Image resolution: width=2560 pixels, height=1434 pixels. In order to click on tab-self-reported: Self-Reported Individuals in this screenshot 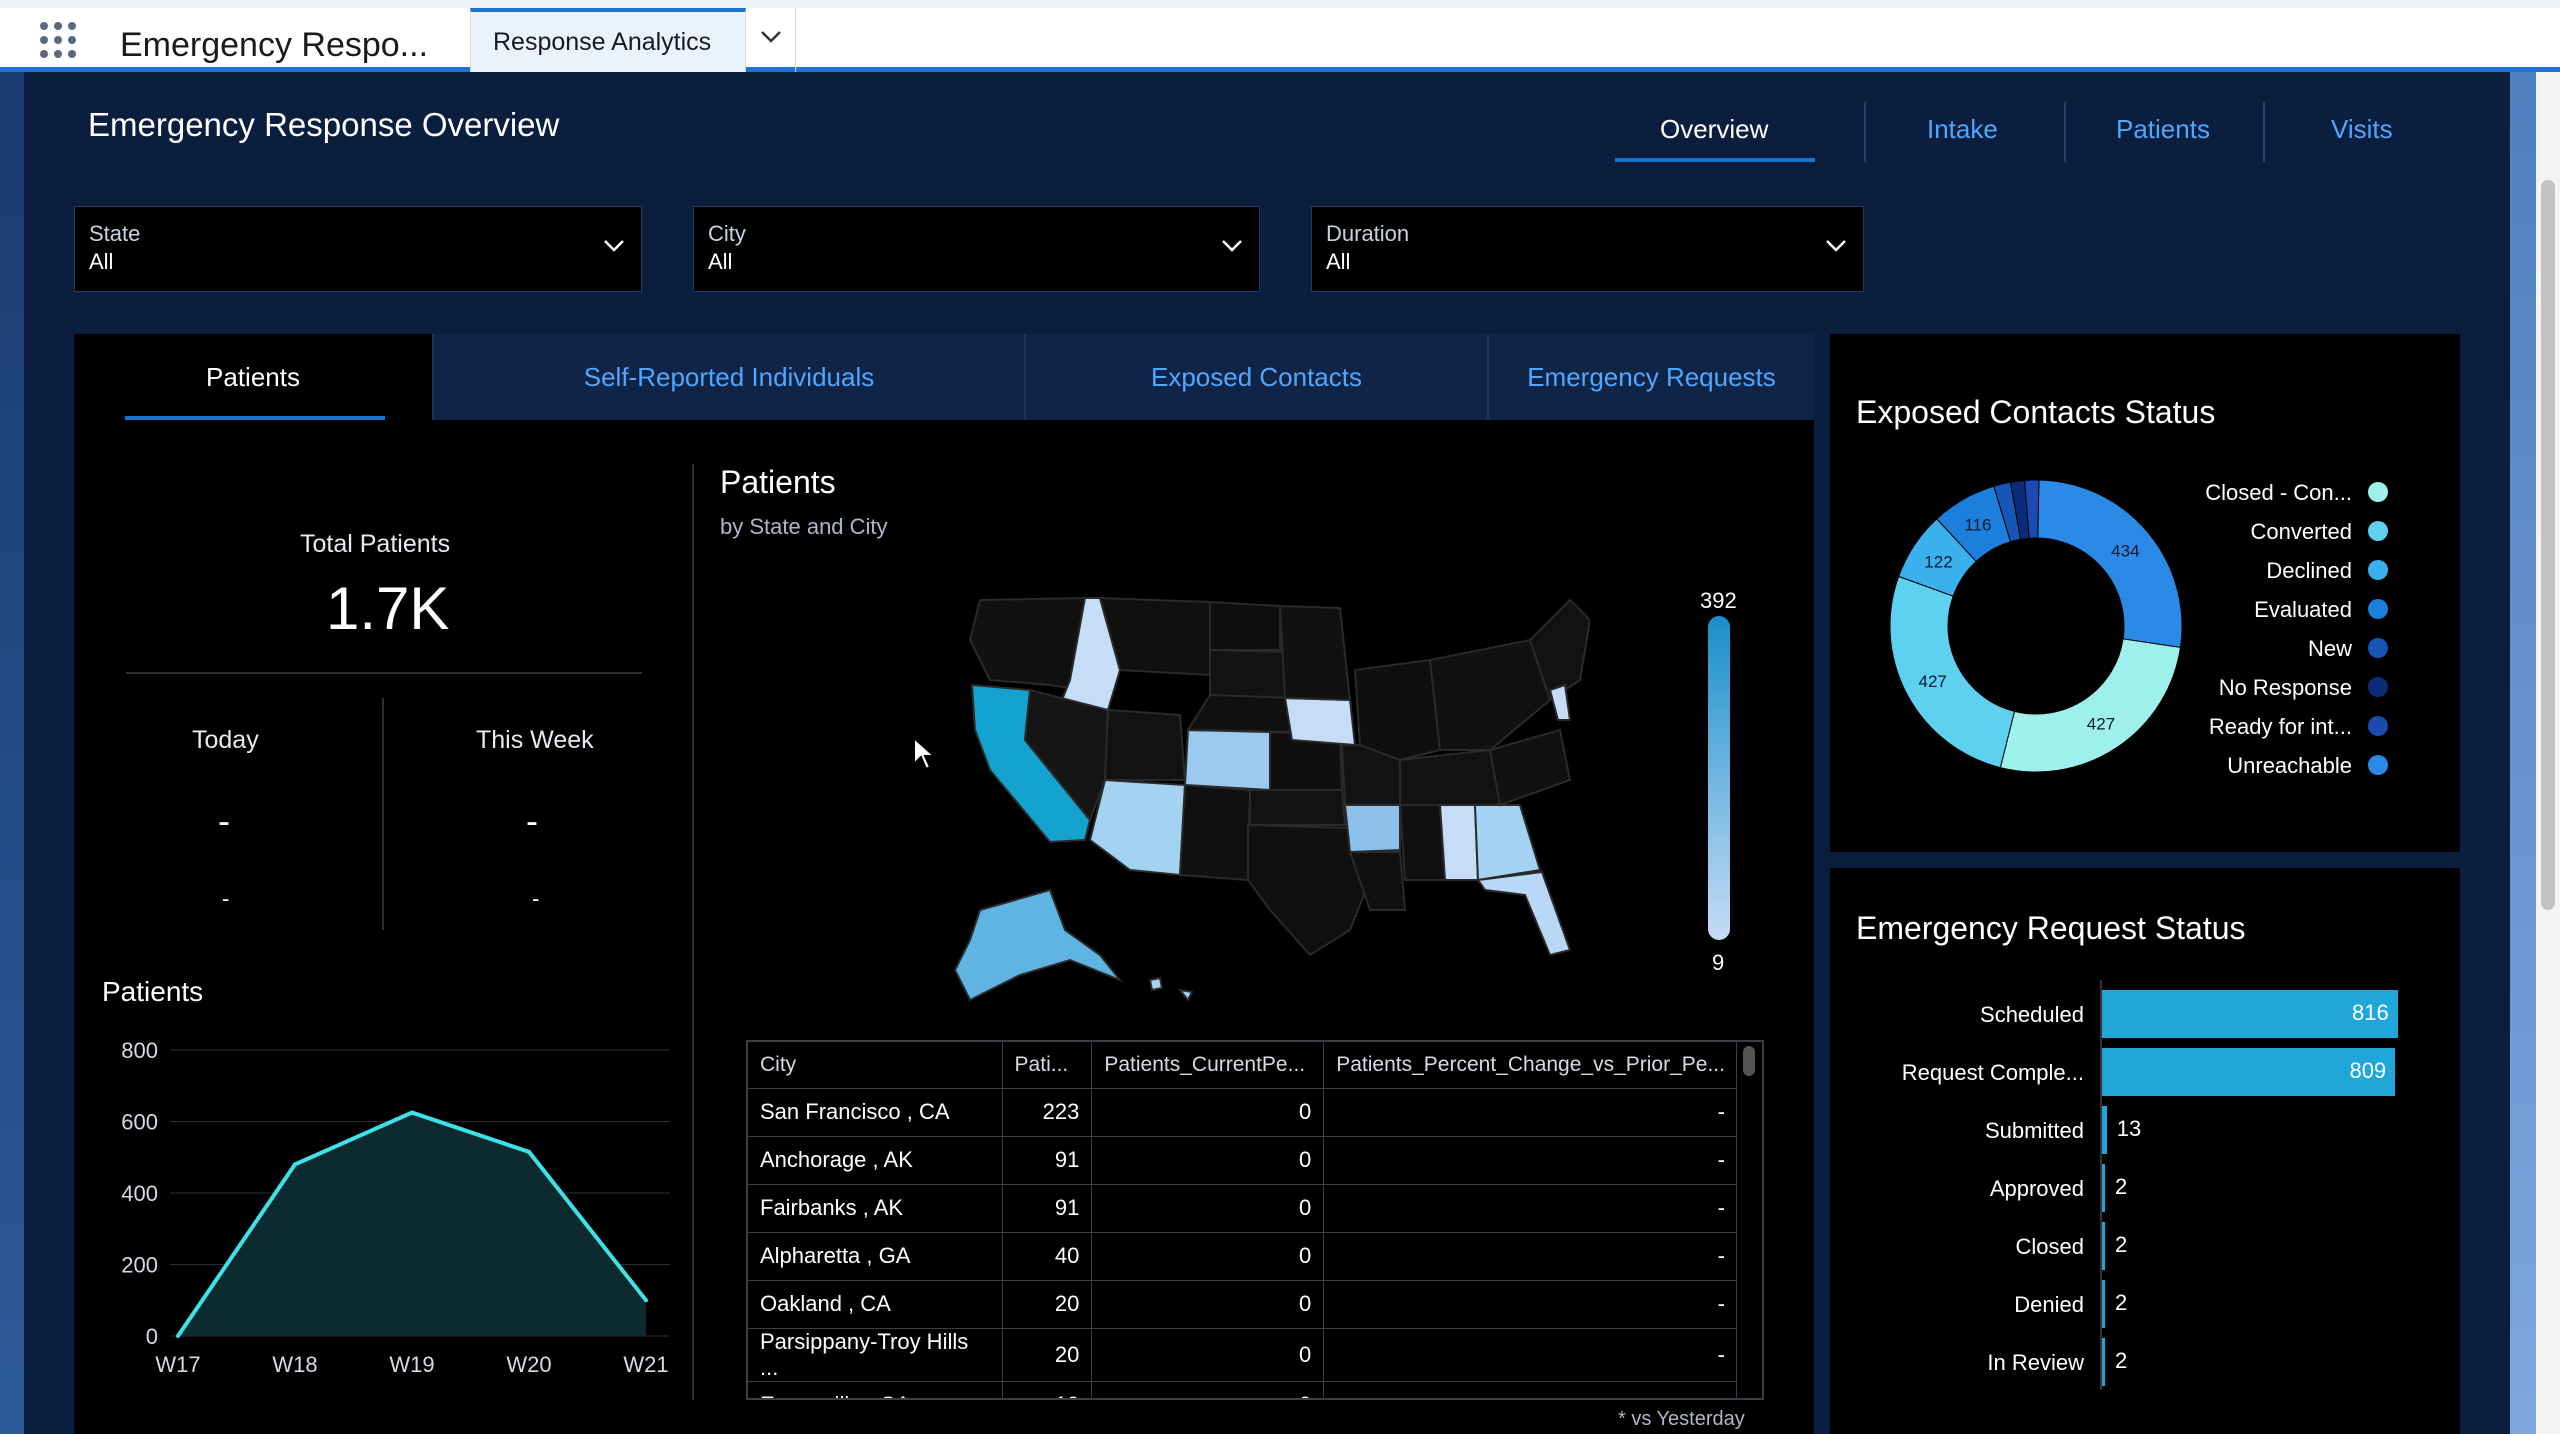, I will do `click(730, 377)`.